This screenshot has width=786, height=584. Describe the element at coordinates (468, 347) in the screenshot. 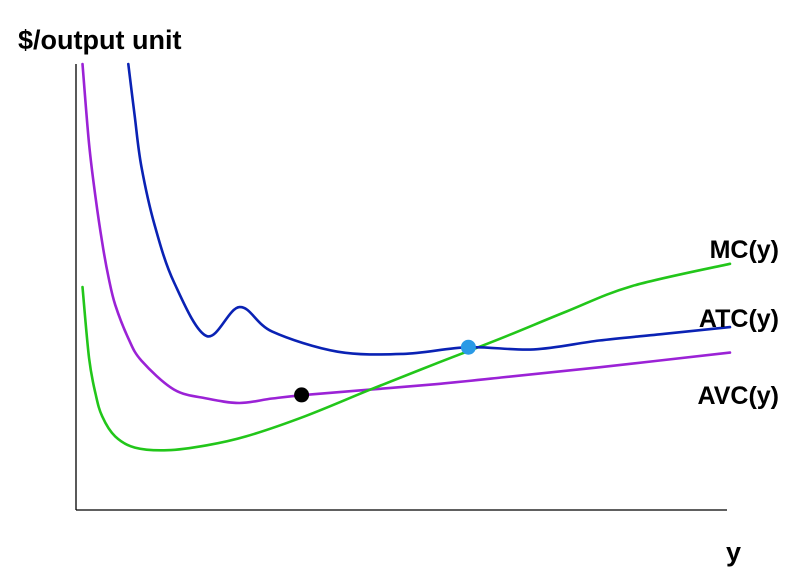

I see `atc-minimum-point` at that location.